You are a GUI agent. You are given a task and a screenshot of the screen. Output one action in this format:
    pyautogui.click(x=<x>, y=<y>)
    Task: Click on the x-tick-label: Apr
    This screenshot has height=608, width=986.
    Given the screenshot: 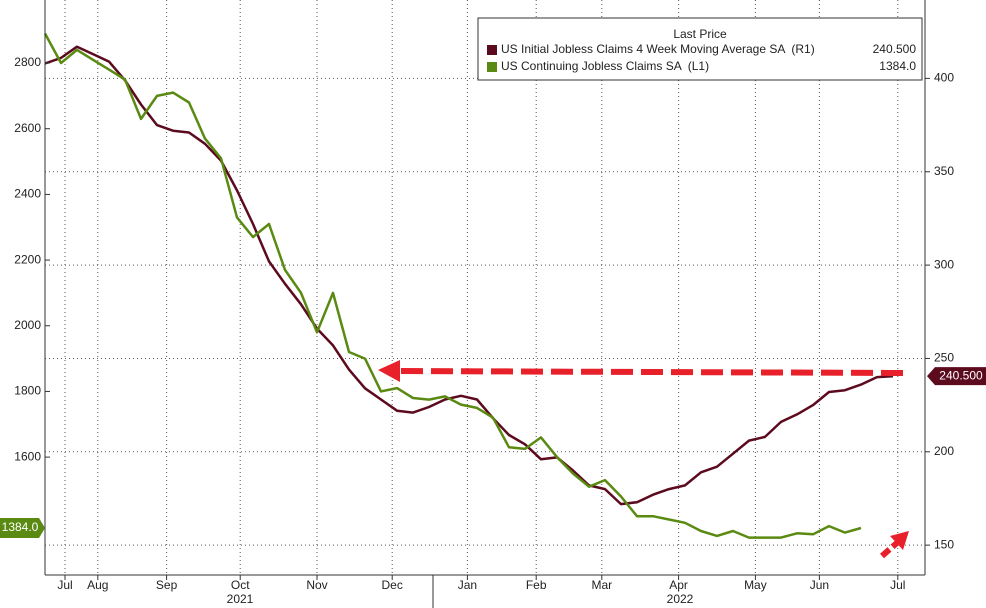 What is the action you would take?
    pyautogui.click(x=678, y=585)
    